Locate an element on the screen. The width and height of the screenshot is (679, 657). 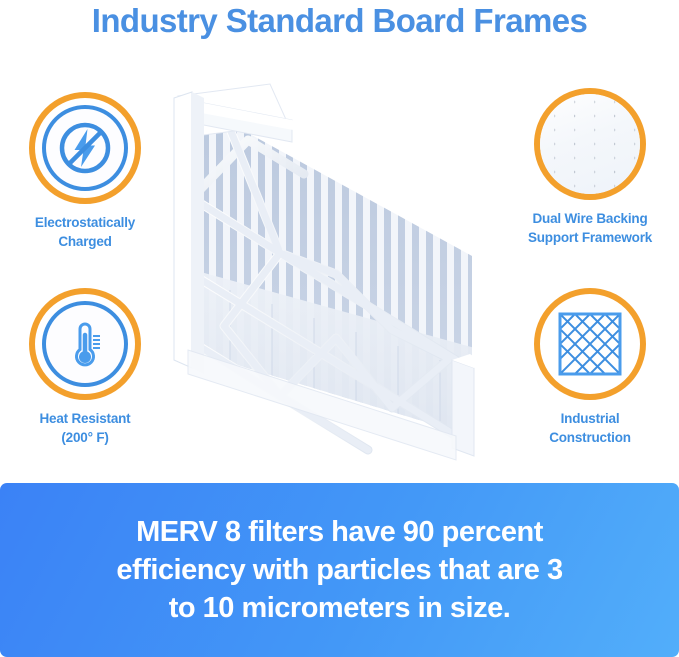
page-title: Industry Standard Board Frames is located at coordinates (339, 20).